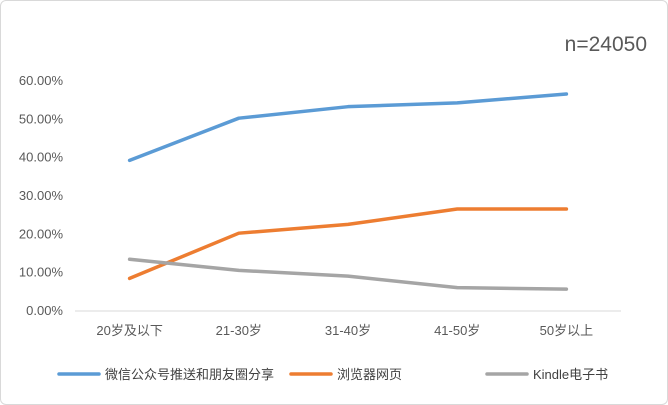 This screenshot has height=405, width=668. Describe the element at coordinates (332, 374) in the screenshot. I see `legend: 微信公众号推送和朋友圈分享 浏览器网页 Kindle电子书` at that location.